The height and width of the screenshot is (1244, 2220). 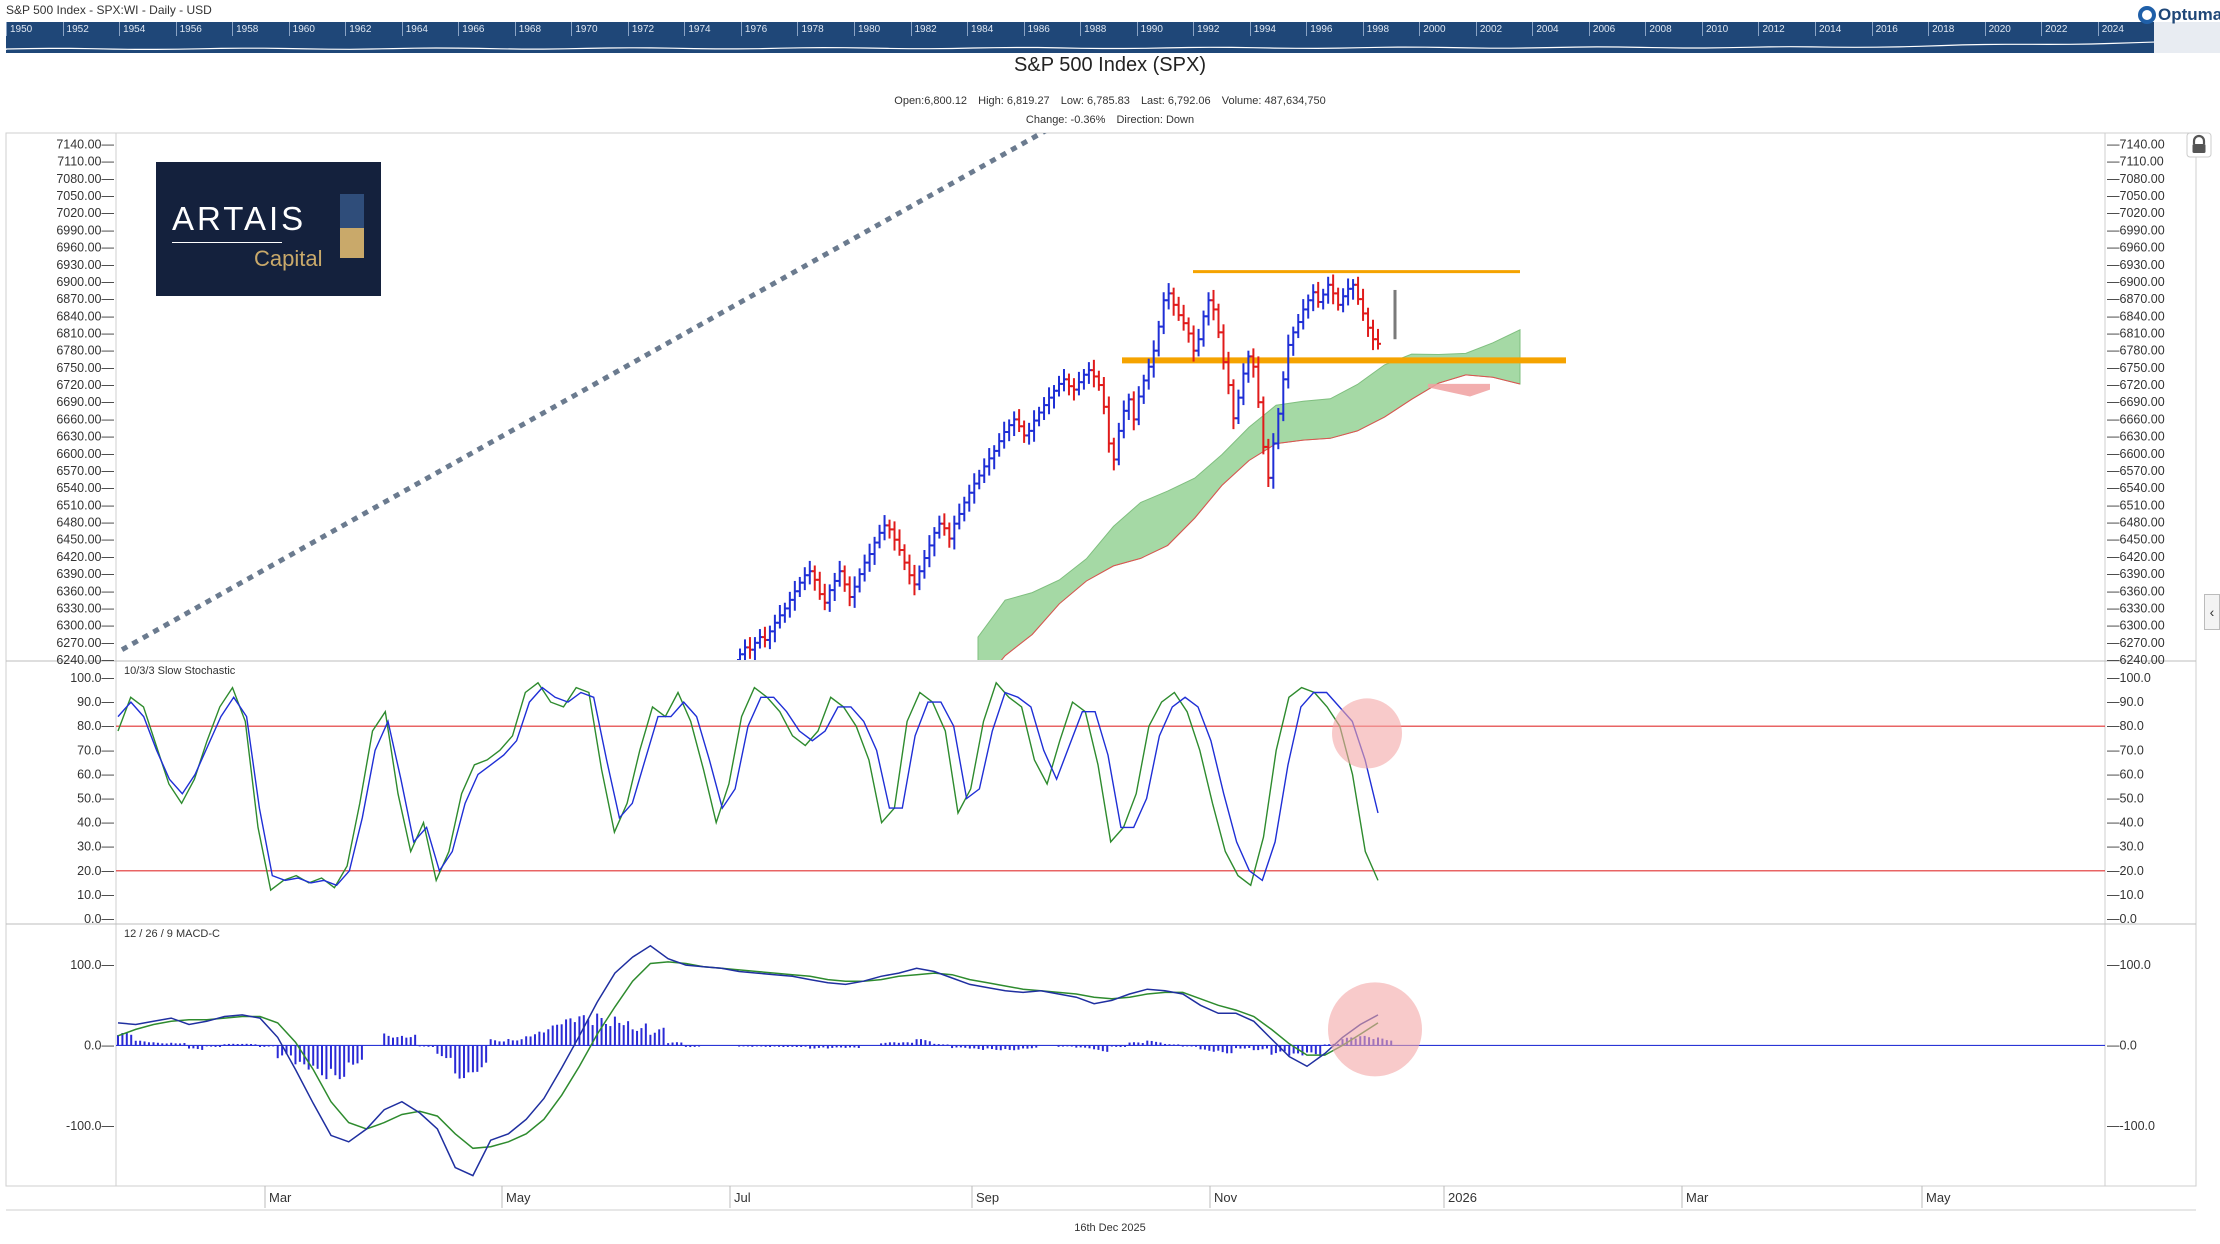 What do you see at coordinates (227, 242) in the screenshot?
I see `logo-rule` at bounding box center [227, 242].